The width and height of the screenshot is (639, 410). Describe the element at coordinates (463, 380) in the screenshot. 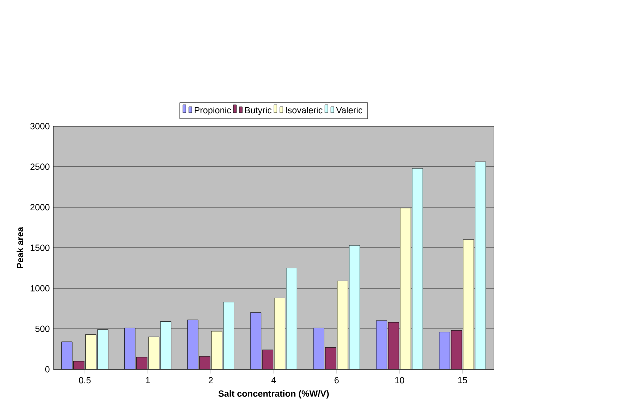

I see `x-tick-label: 15` at that location.